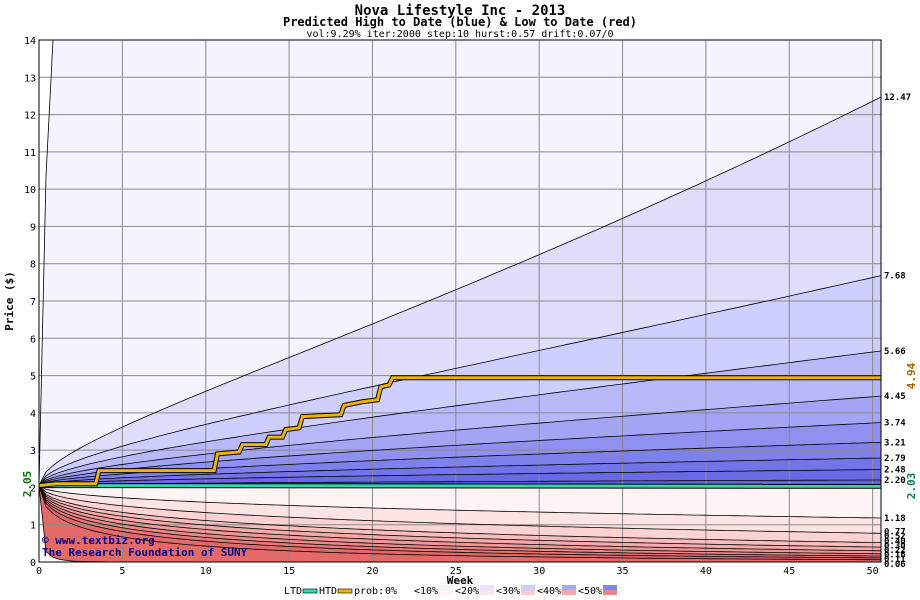 Image resolution: width=920 pixels, height=600 pixels. I want to click on x-tick-label: 10, so click(206, 571).